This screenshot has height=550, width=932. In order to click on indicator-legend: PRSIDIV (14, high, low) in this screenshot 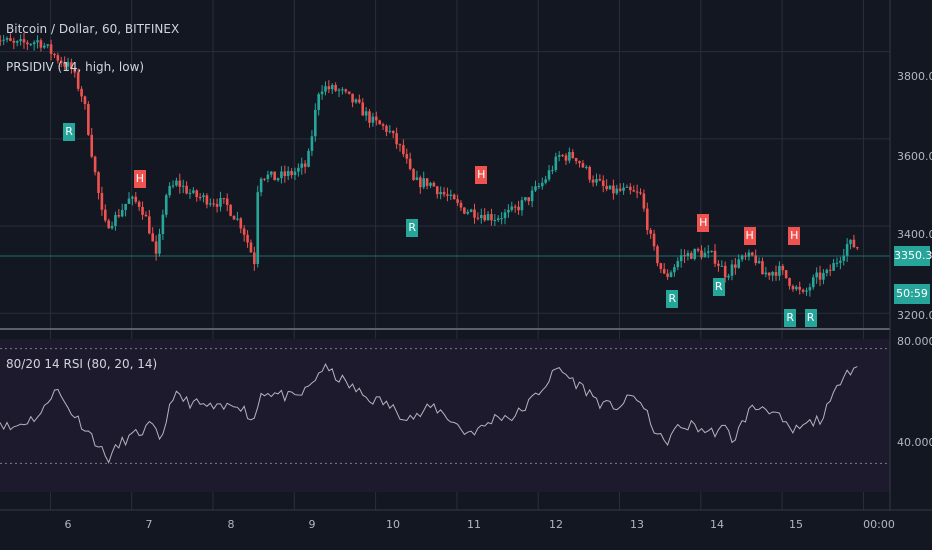, I will do `click(75, 67)`.